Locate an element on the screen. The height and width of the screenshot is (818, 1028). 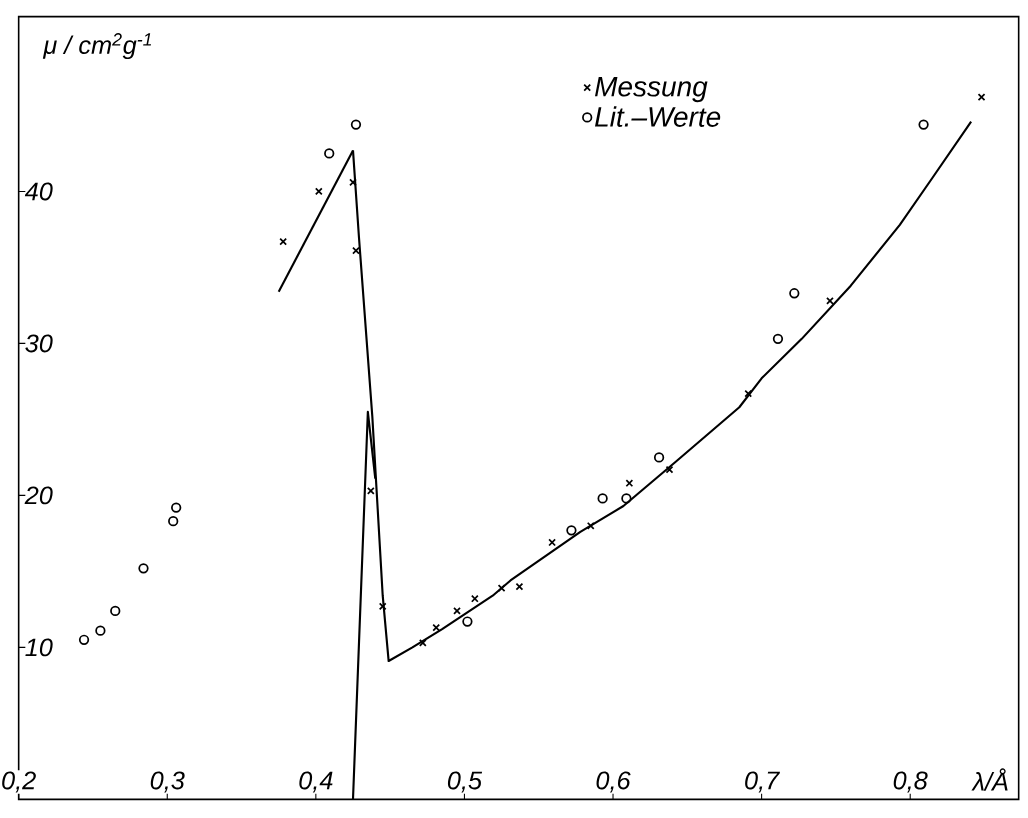
x-tick-label: 0,2 is located at coordinates (19, 782).